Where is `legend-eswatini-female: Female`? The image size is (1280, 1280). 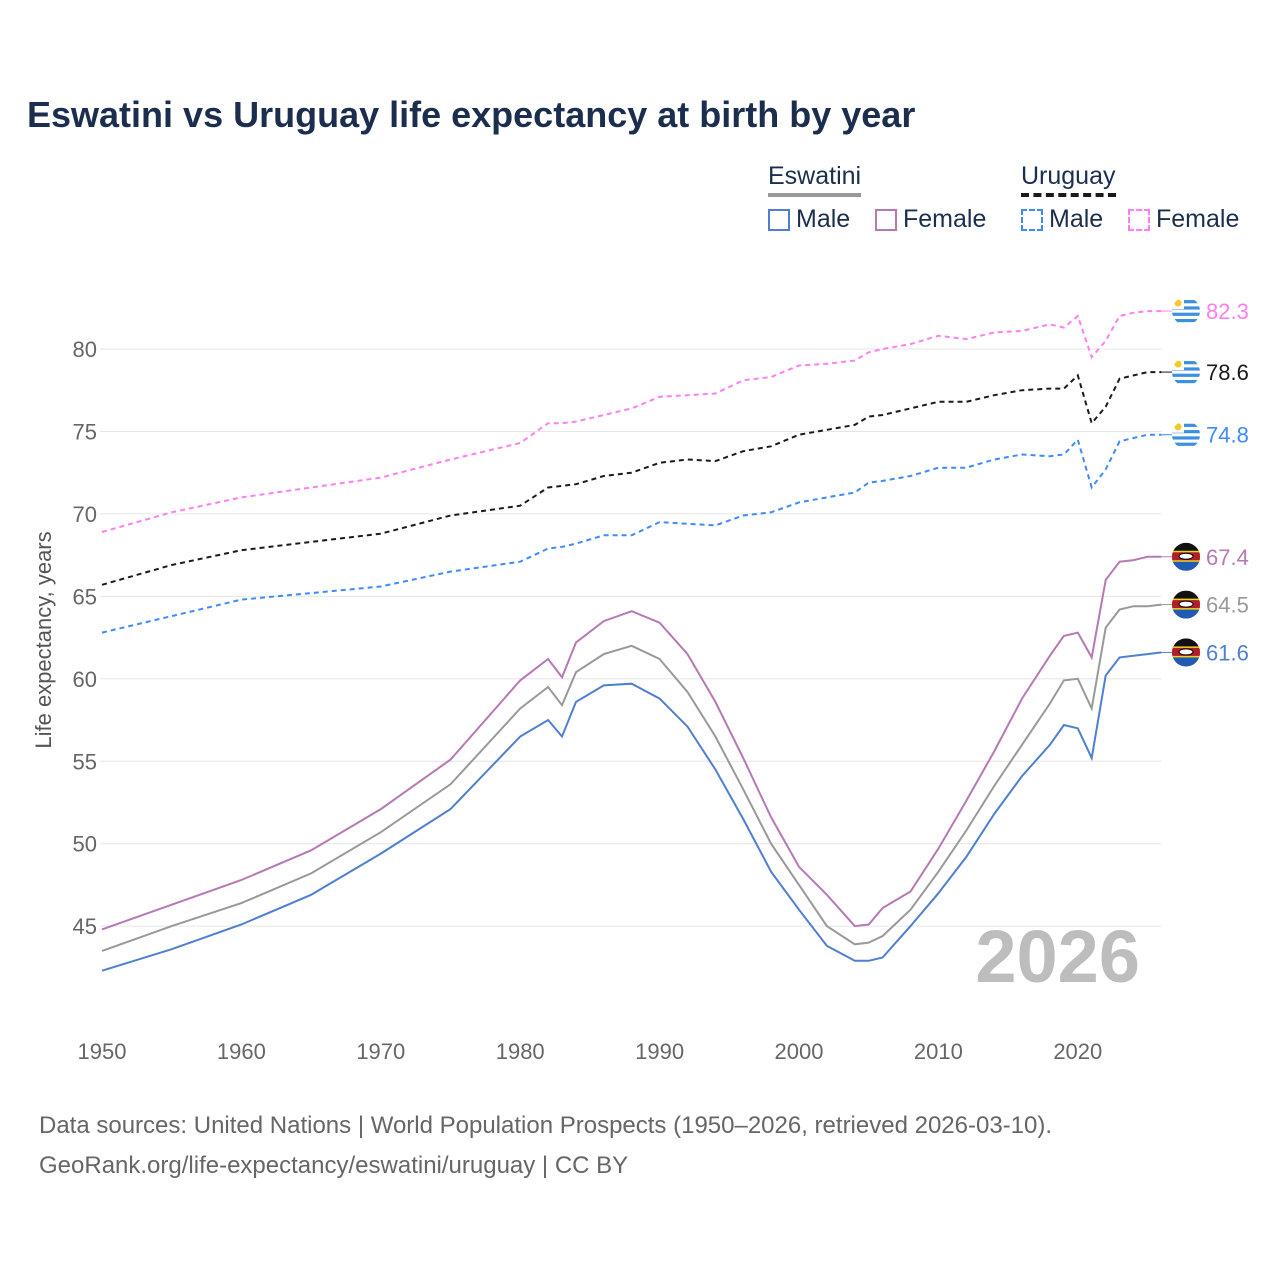 legend-eswatini-female: Female is located at coordinates (930, 219).